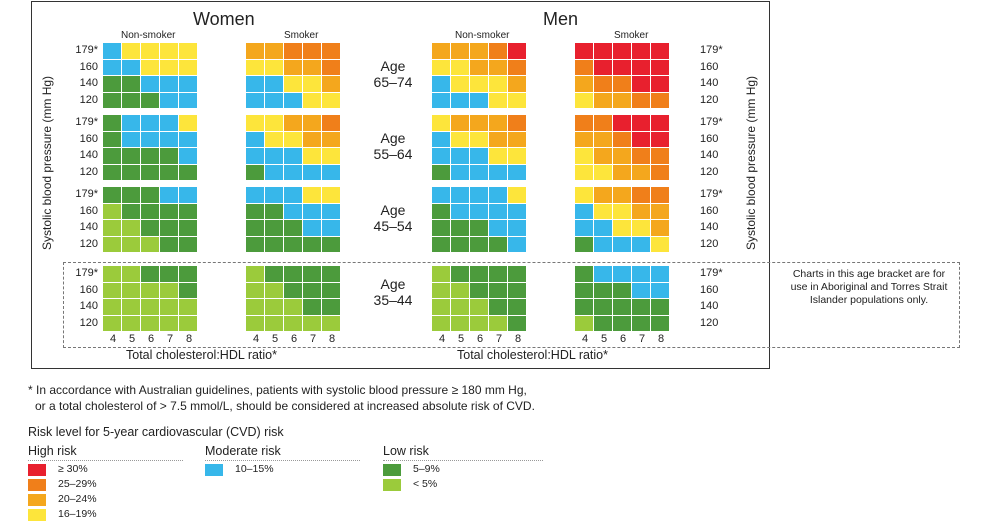 This screenshot has height=521, width=986. Describe the element at coordinates (561, 19) in the screenshot. I see `men-heading: Men` at that location.